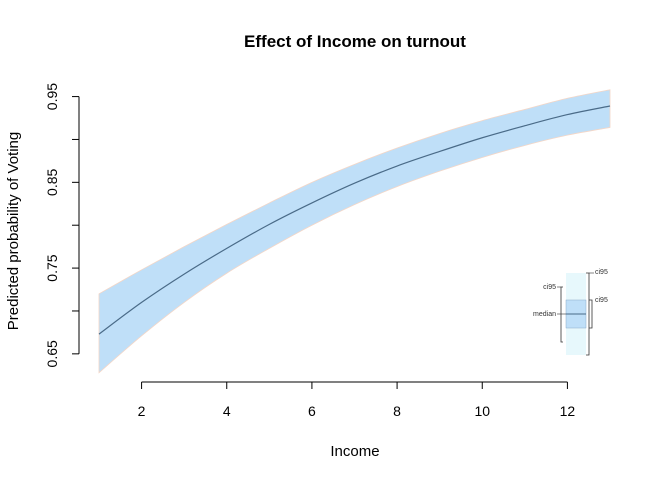 The image size is (672, 480). I want to click on legend-left-bracket, so click(561, 314).